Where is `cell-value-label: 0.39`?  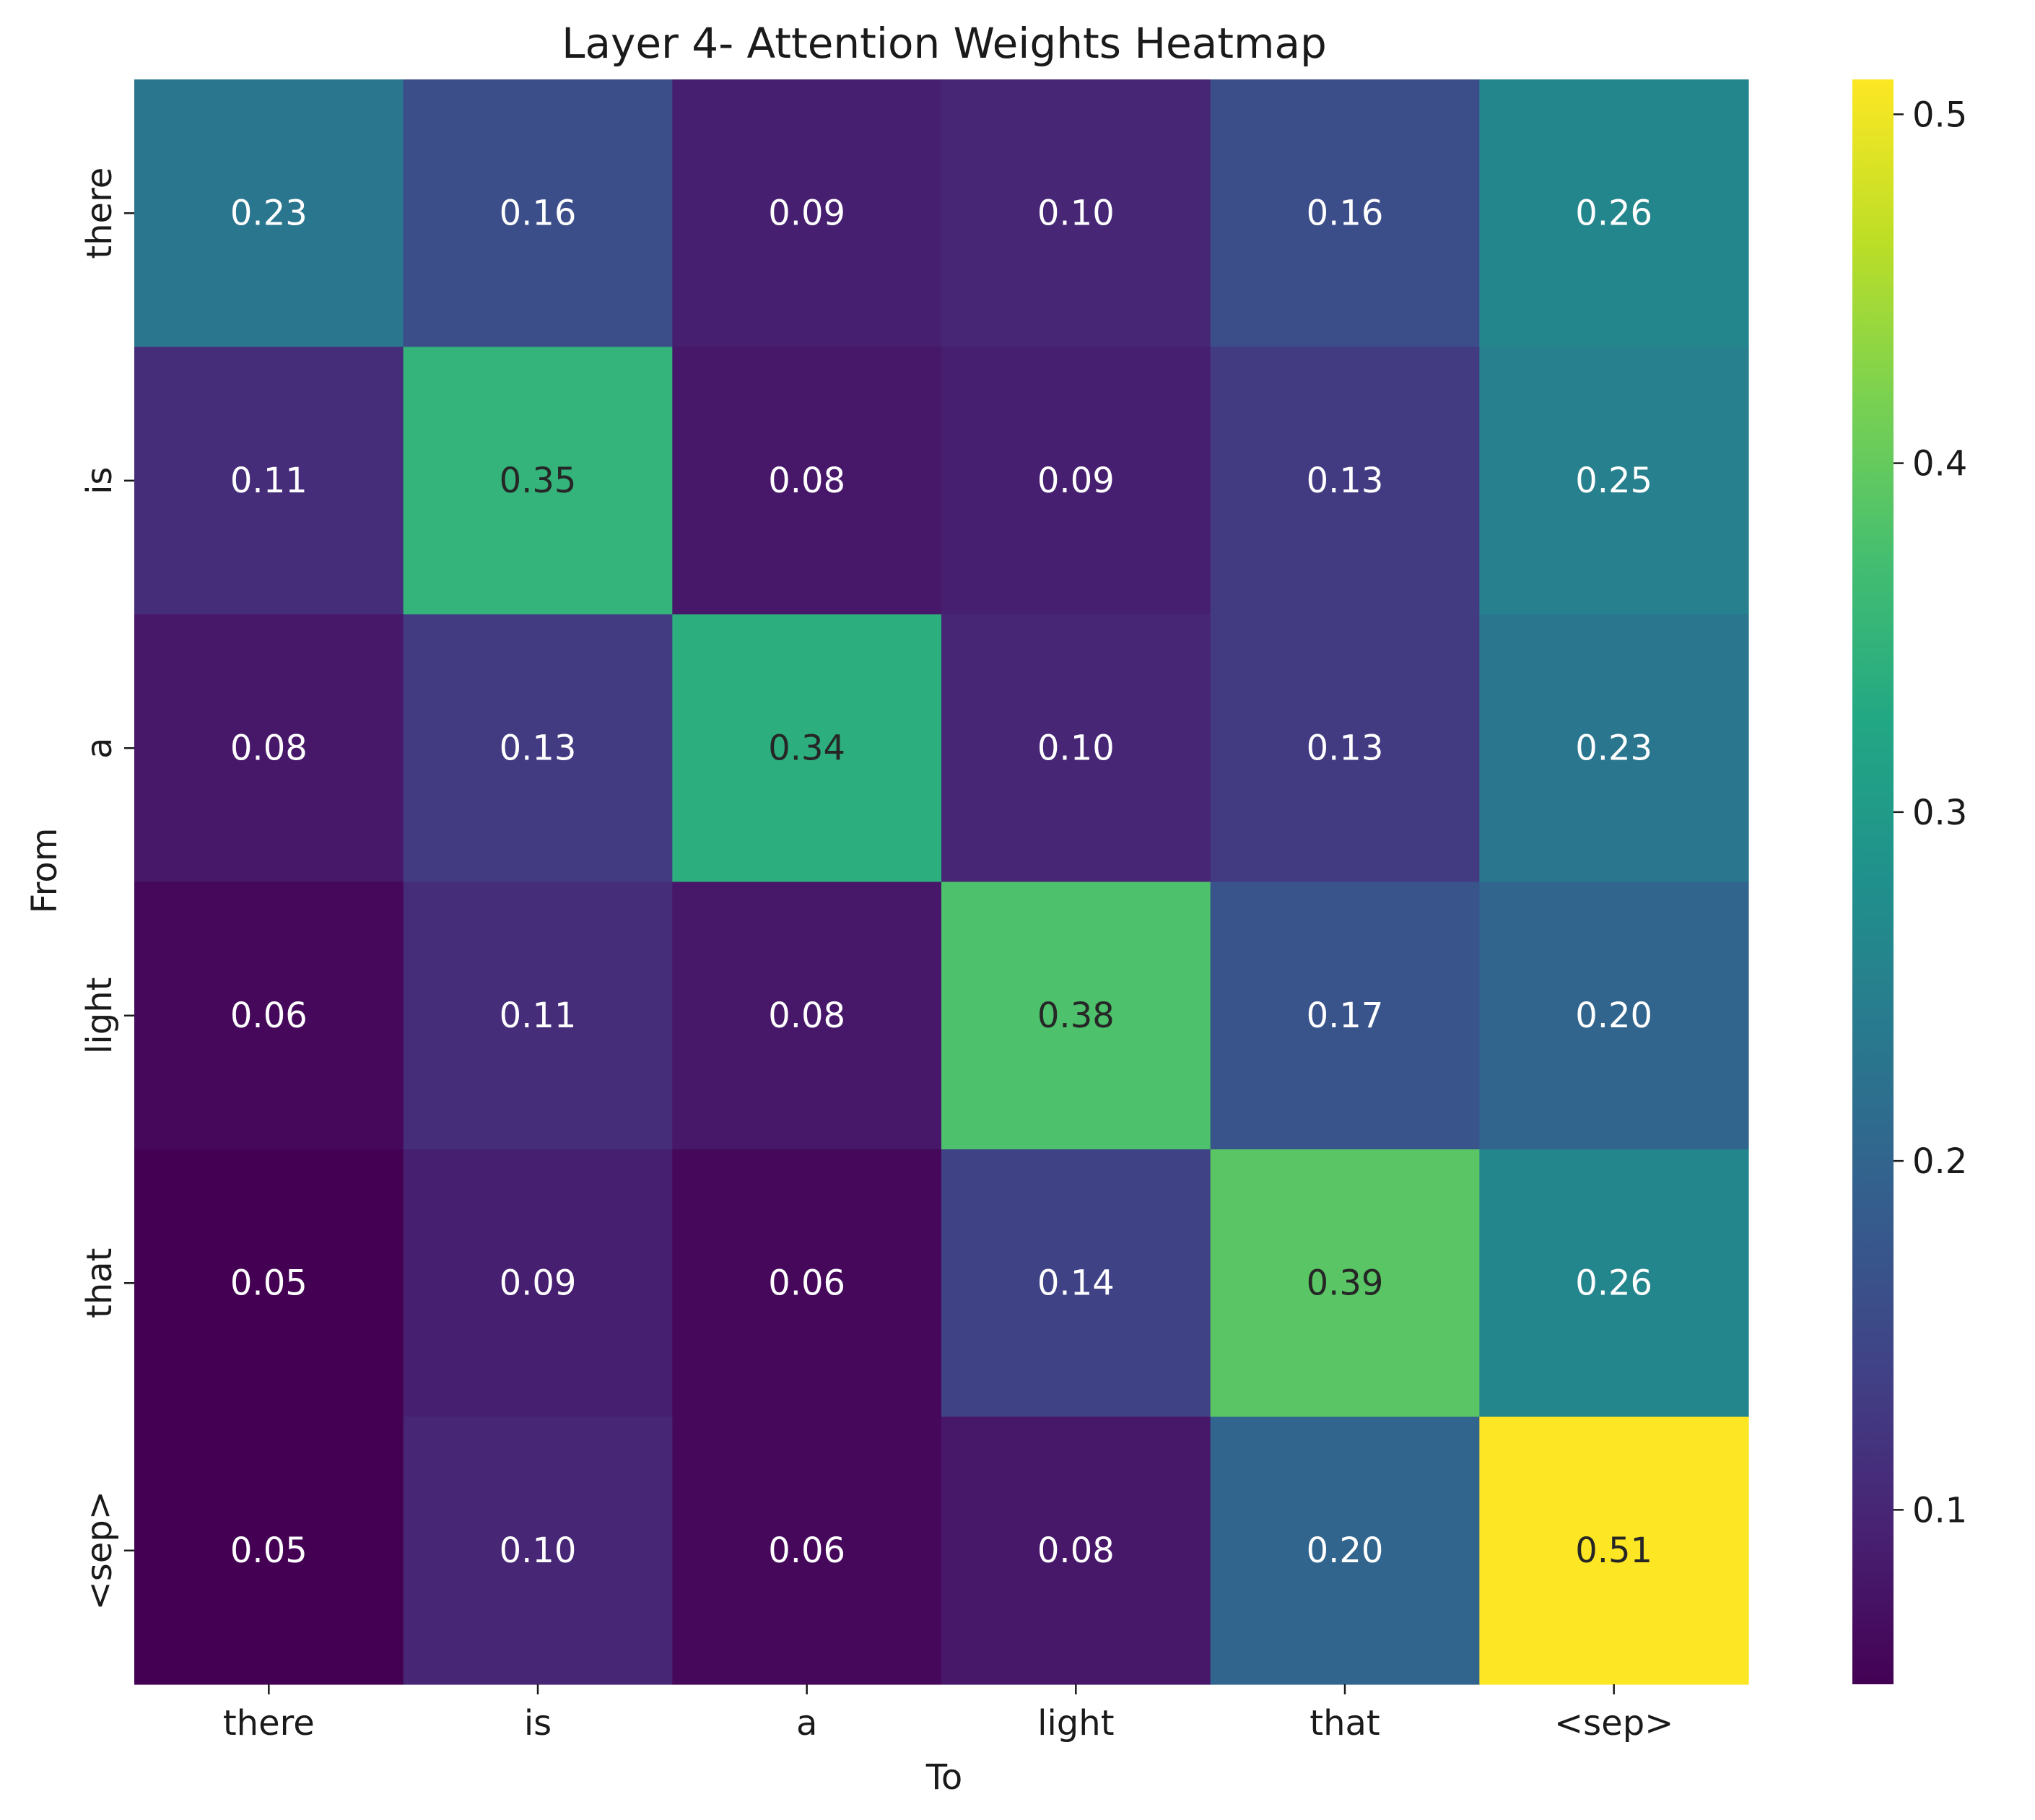 cell-value-label: 0.39 is located at coordinates (1345, 1283).